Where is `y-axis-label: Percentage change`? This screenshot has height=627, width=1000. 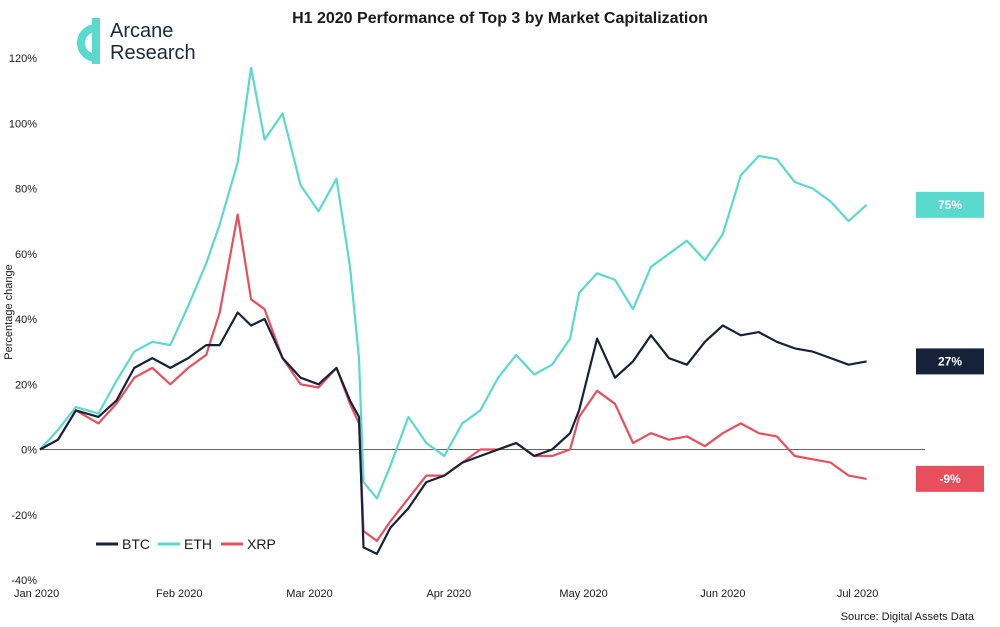
y-axis-label: Percentage change is located at coordinates (9, 311).